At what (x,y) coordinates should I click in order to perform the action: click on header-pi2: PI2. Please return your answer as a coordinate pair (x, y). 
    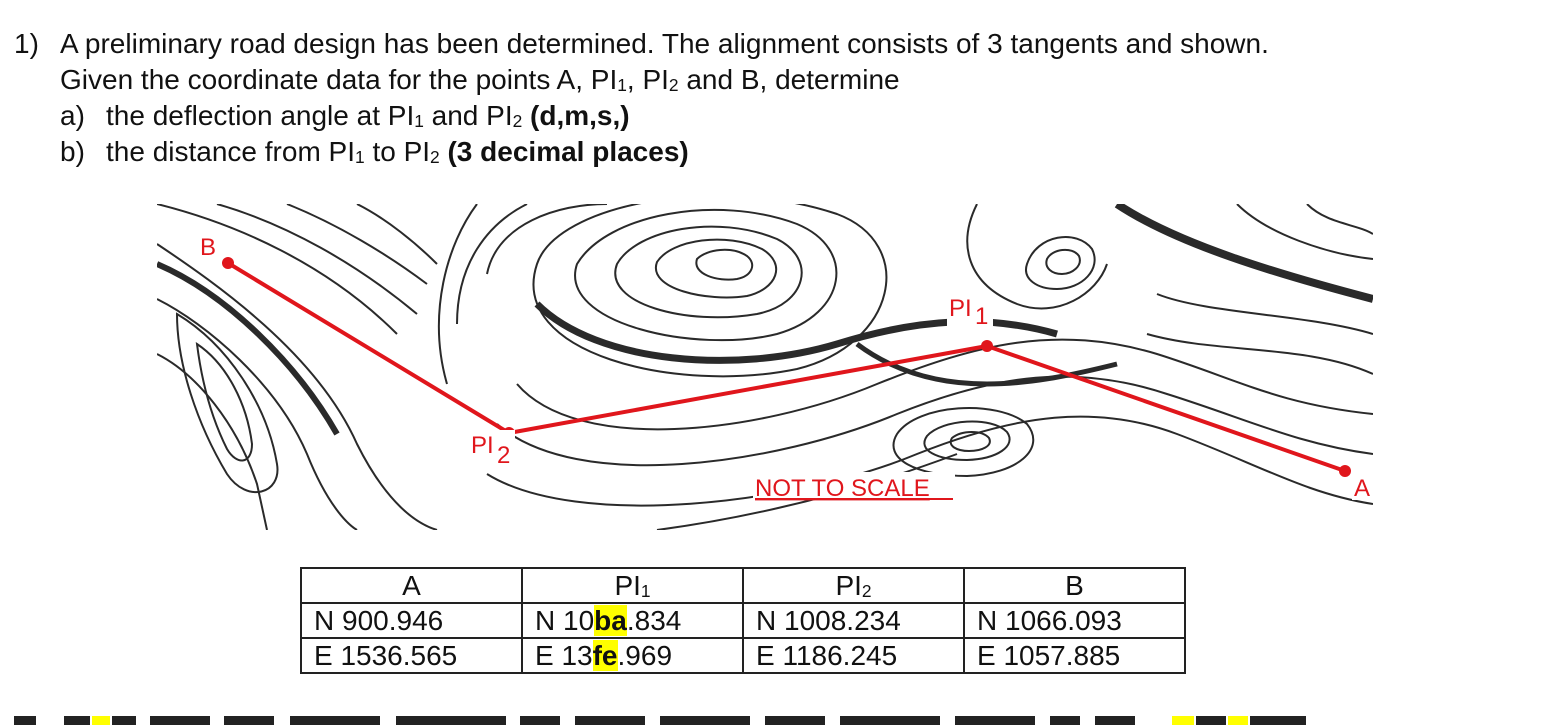
    Looking at the image, I should click on (853, 585).